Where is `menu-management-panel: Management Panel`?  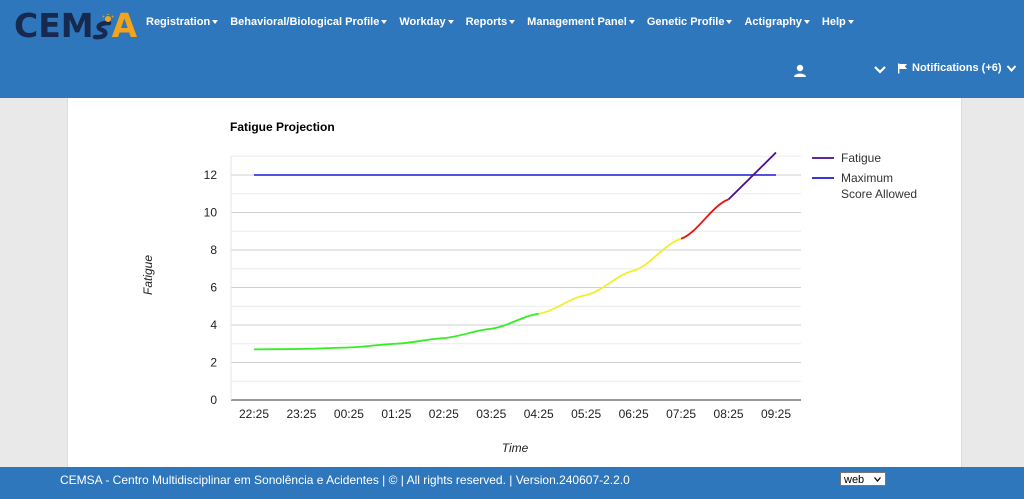
menu-management-panel: Management Panel is located at coordinates (581, 22).